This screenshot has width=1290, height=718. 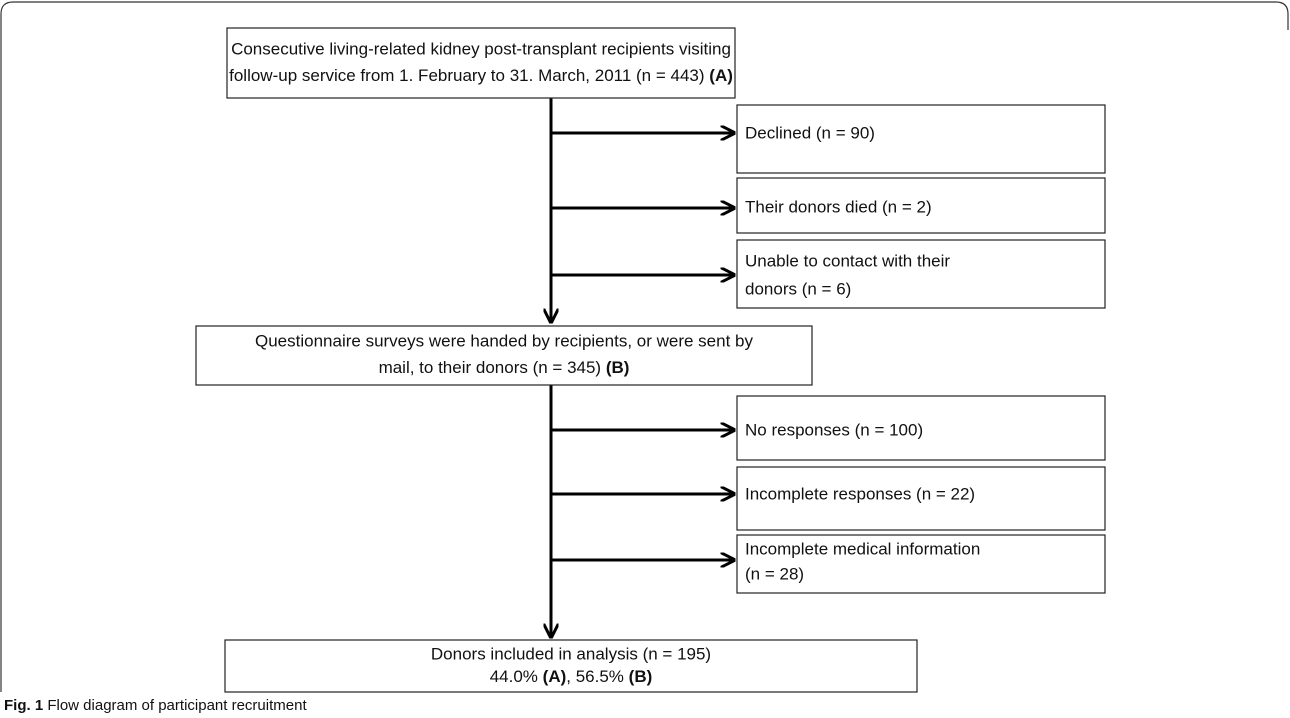 What do you see at coordinates (834, 429) in the screenshot?
I see `node-text: No responses (n = 100)` at bounding box center [834, 429].